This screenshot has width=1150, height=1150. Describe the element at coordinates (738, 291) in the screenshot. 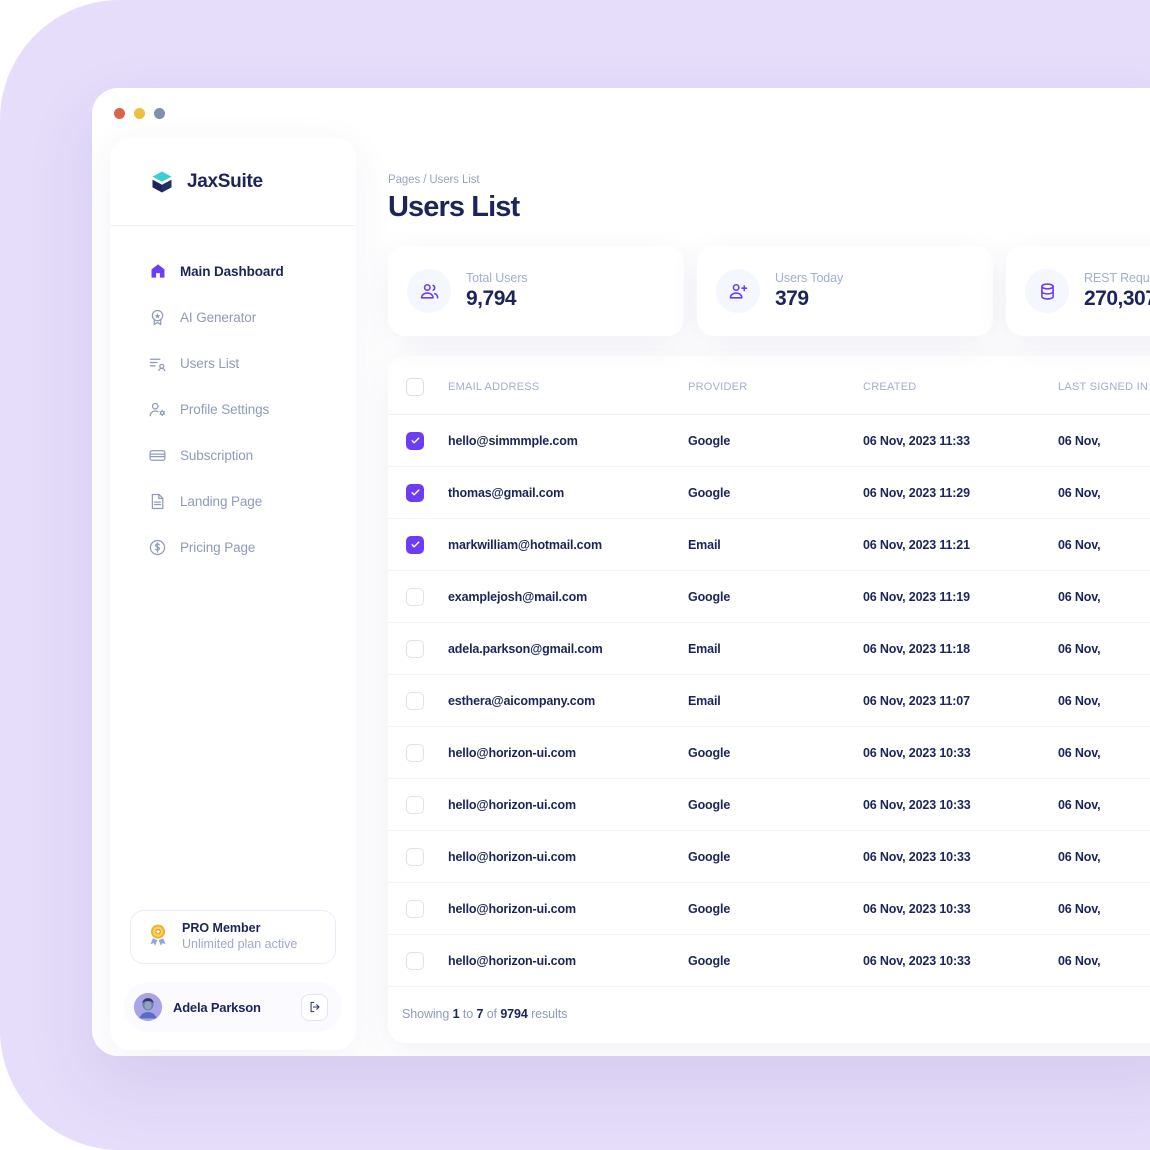

I see `user-plus-icon` at that location.